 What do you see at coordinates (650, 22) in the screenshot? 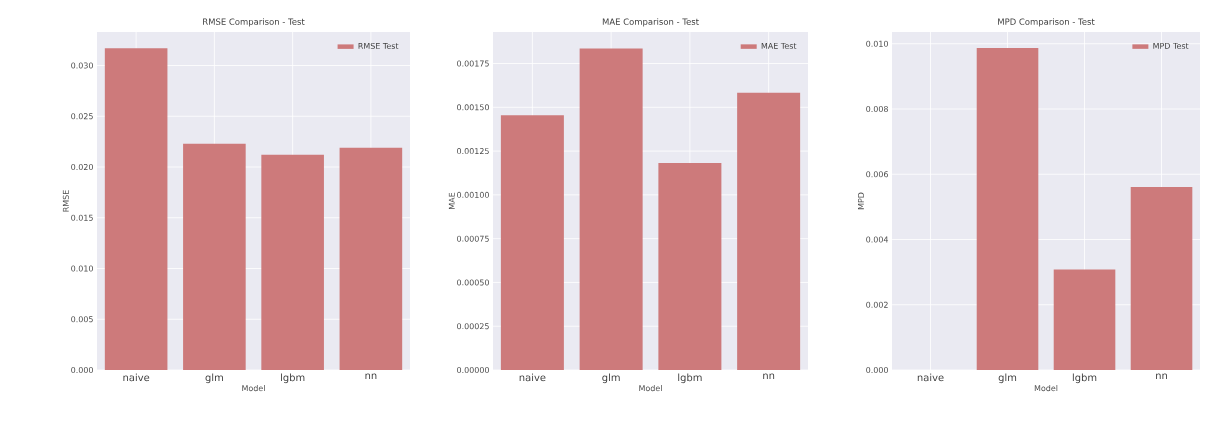
I see `chart-title: MAE Comparison - Test` at bounding box center [650, 22].